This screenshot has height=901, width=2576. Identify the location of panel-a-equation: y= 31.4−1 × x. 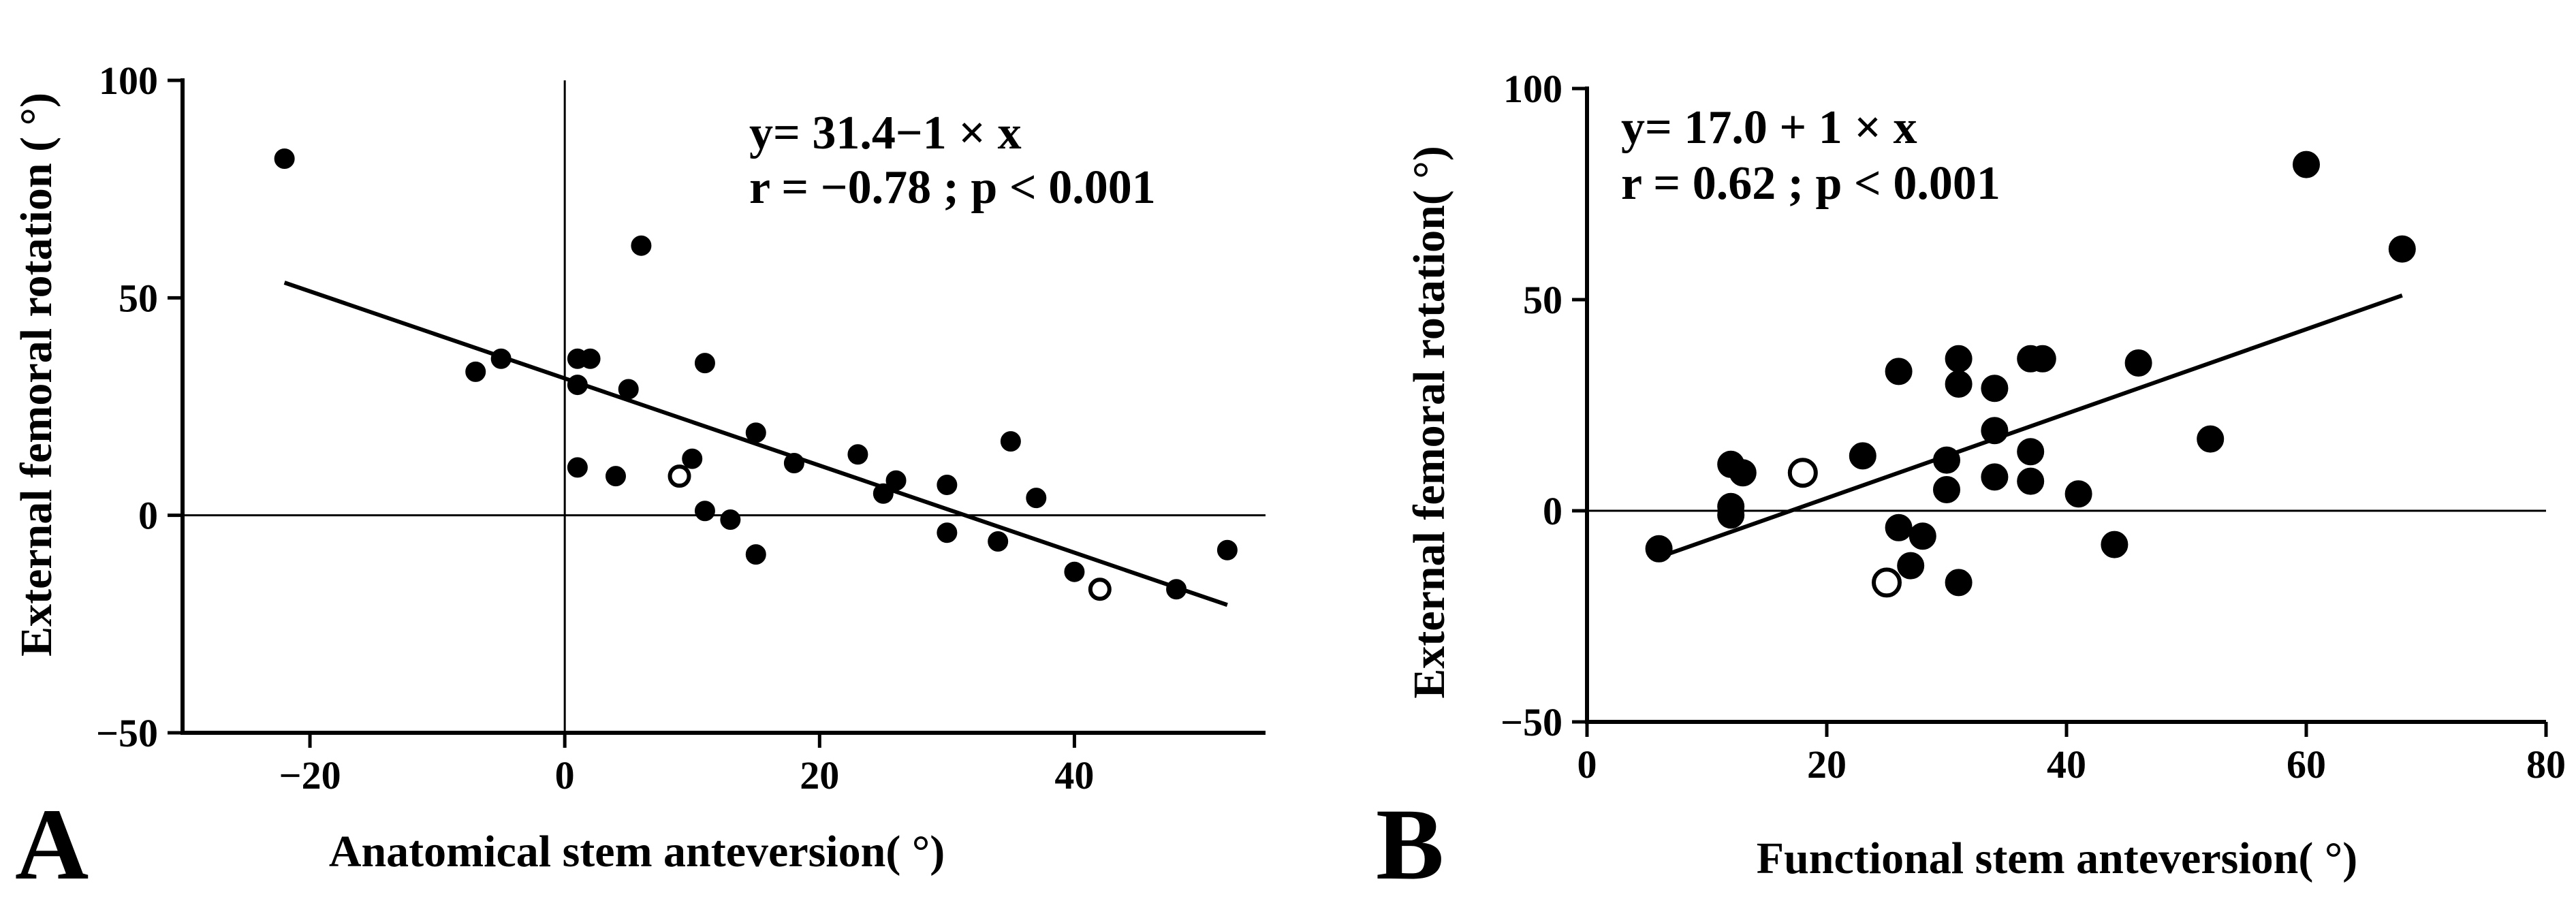
(885, 133).